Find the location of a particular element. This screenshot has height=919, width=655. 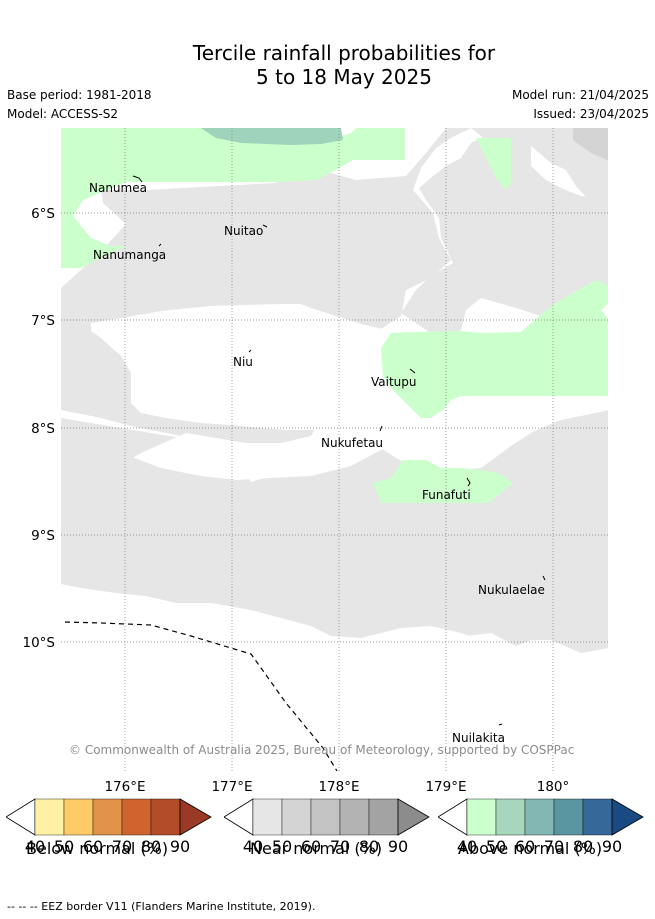

model-name: Model: ACCESS-S2 is located at coordinates (63, 114).